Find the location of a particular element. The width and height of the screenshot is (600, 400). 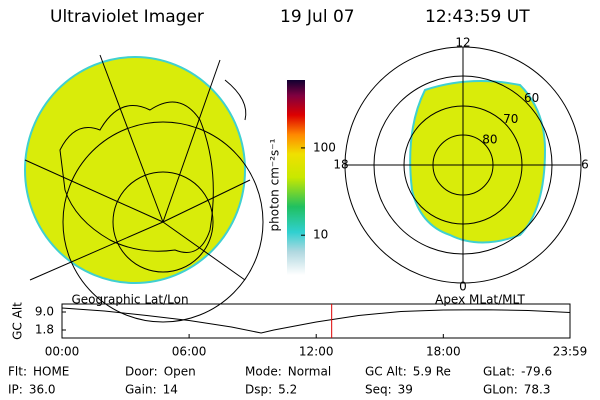

x-tick-label: 06:00 is located at coordinates (189, 352).